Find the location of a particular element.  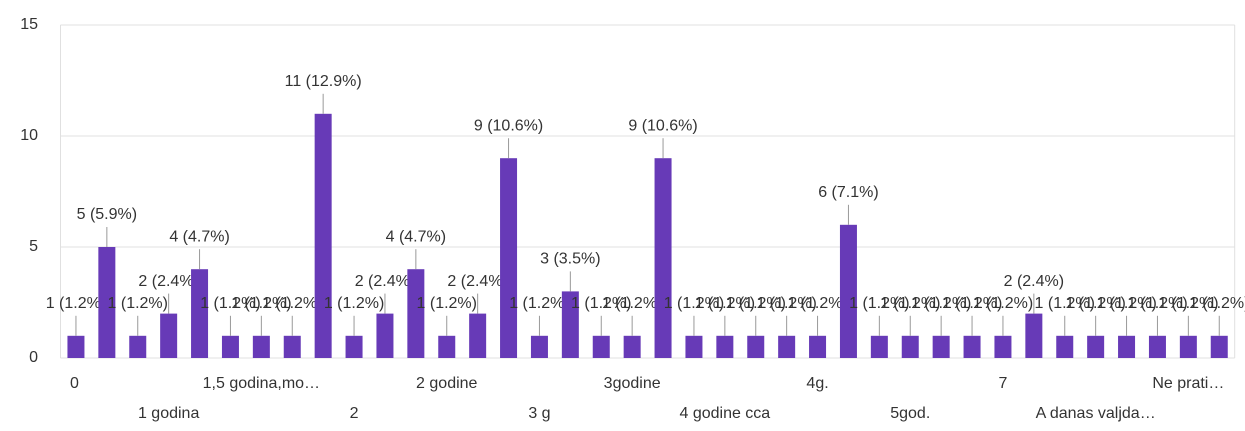

x-tick-label: 2 is located at coordinates (354, 413).